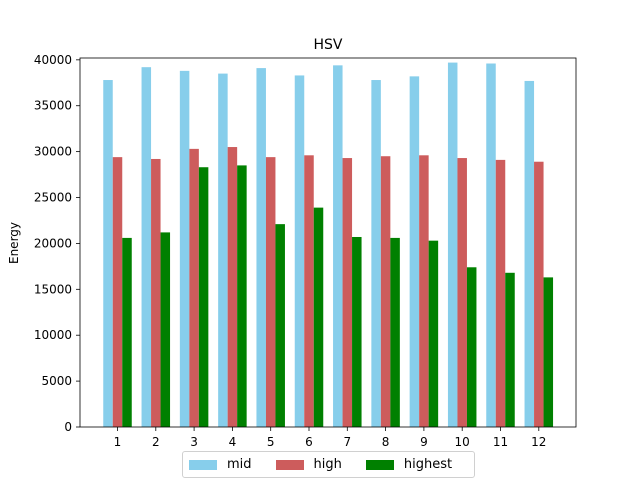 The image size is (640, 484). I want to click on x-tick-label: 9, so click(424, 442).